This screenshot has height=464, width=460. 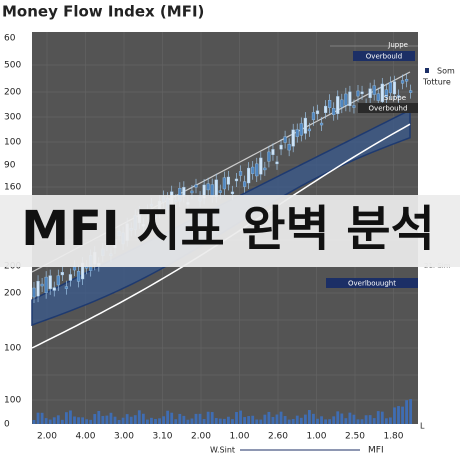 What do you see at coordinates (422, 426) in the screenshot?
I see `corner-label: L` at bounding box center [422, 426].